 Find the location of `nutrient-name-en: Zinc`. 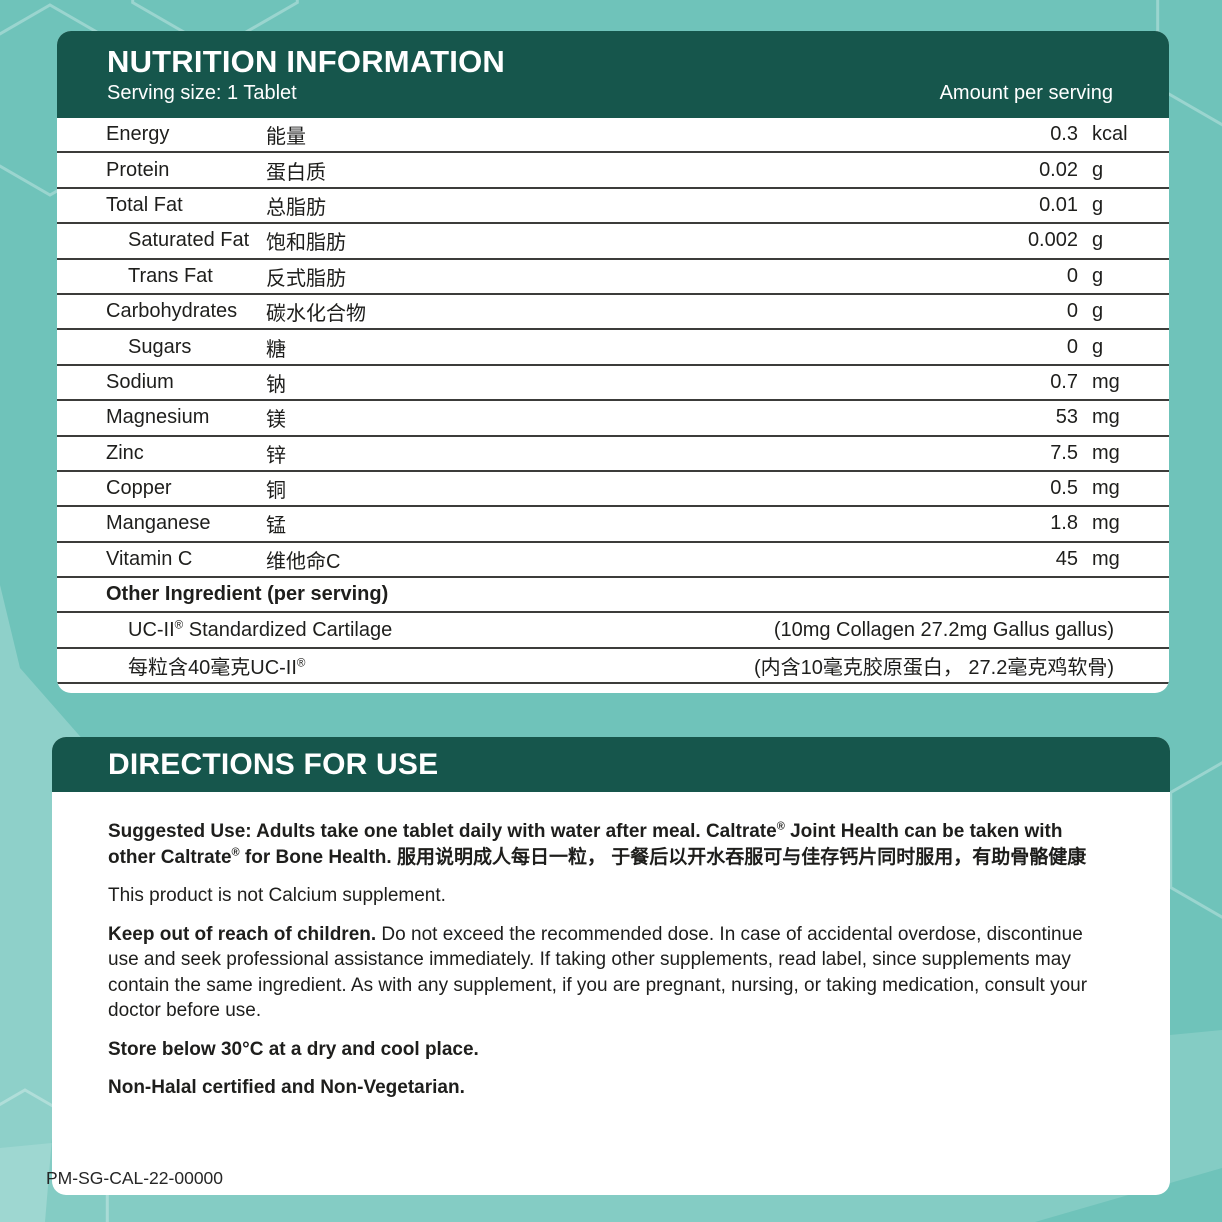

nutrient-name-en: Zinc is located at coordinates (125, 452).